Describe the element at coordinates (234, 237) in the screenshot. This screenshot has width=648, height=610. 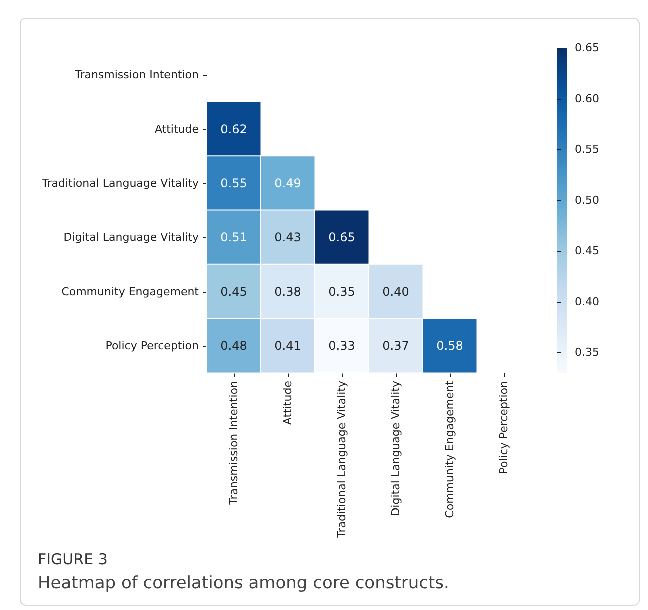
I see `data-label: 0.51` at that location.